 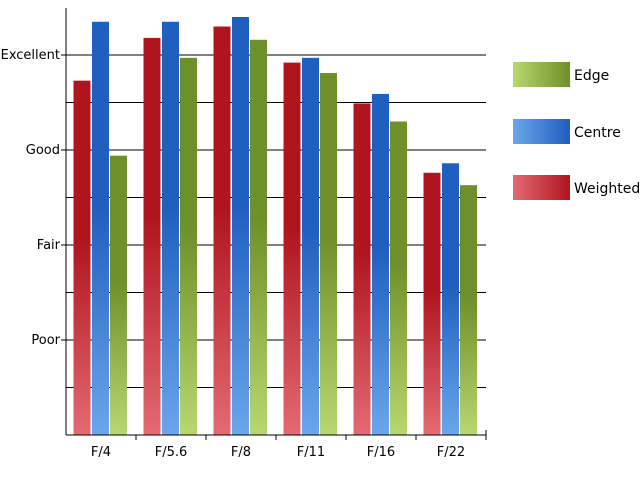 What do you see at coordinates (591, 76) in the screenshot?
I see `legend-label-edge: Edge` at bounding box center [591, 76].